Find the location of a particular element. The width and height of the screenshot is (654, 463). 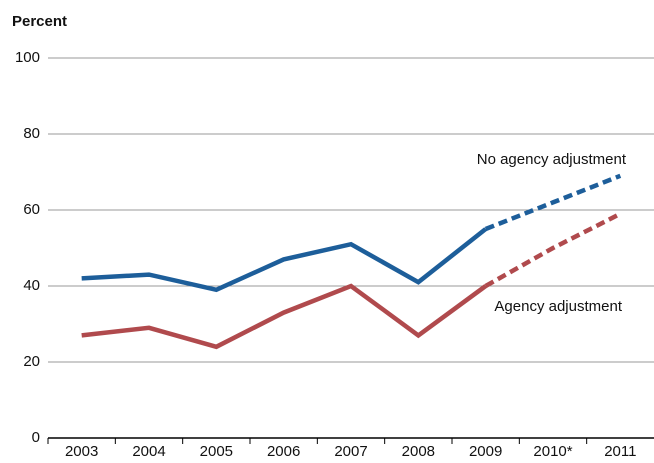

x-tick-label: 2004 is located at coordinates (148, 451).